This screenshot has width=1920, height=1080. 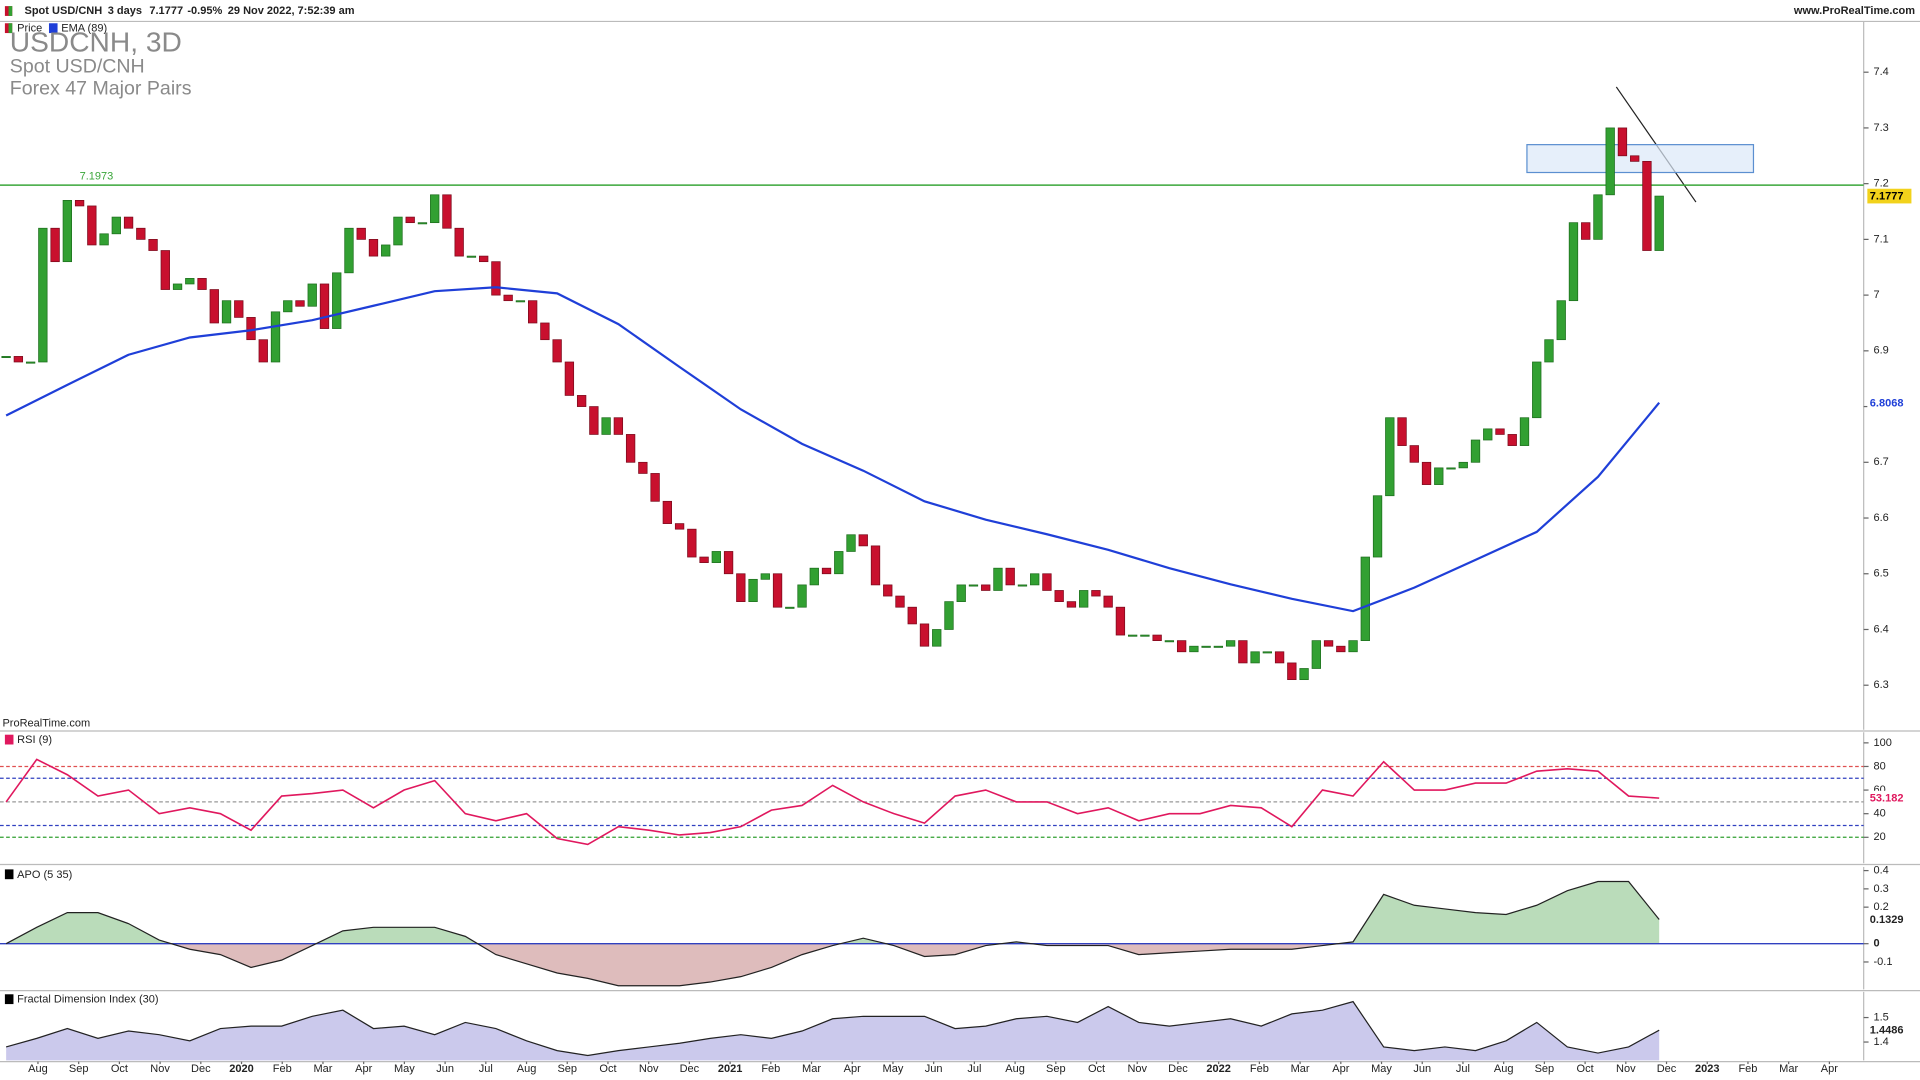 I want to click on y-tick-label: 6.4, so click(x=1880, y=629).